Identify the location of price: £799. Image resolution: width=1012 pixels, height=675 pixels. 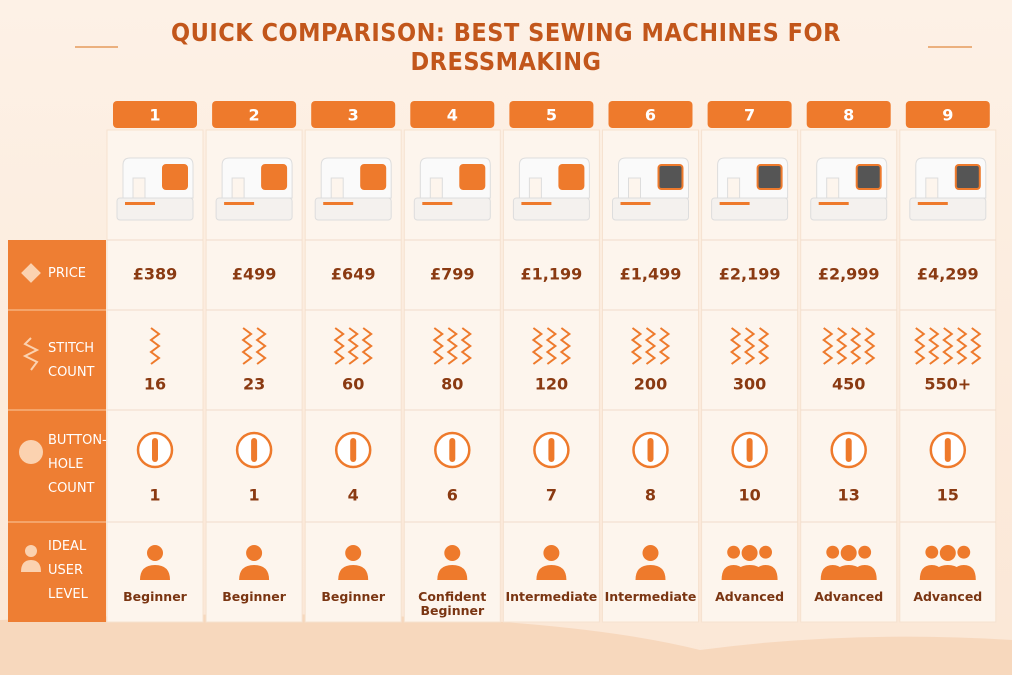
(452, 274).